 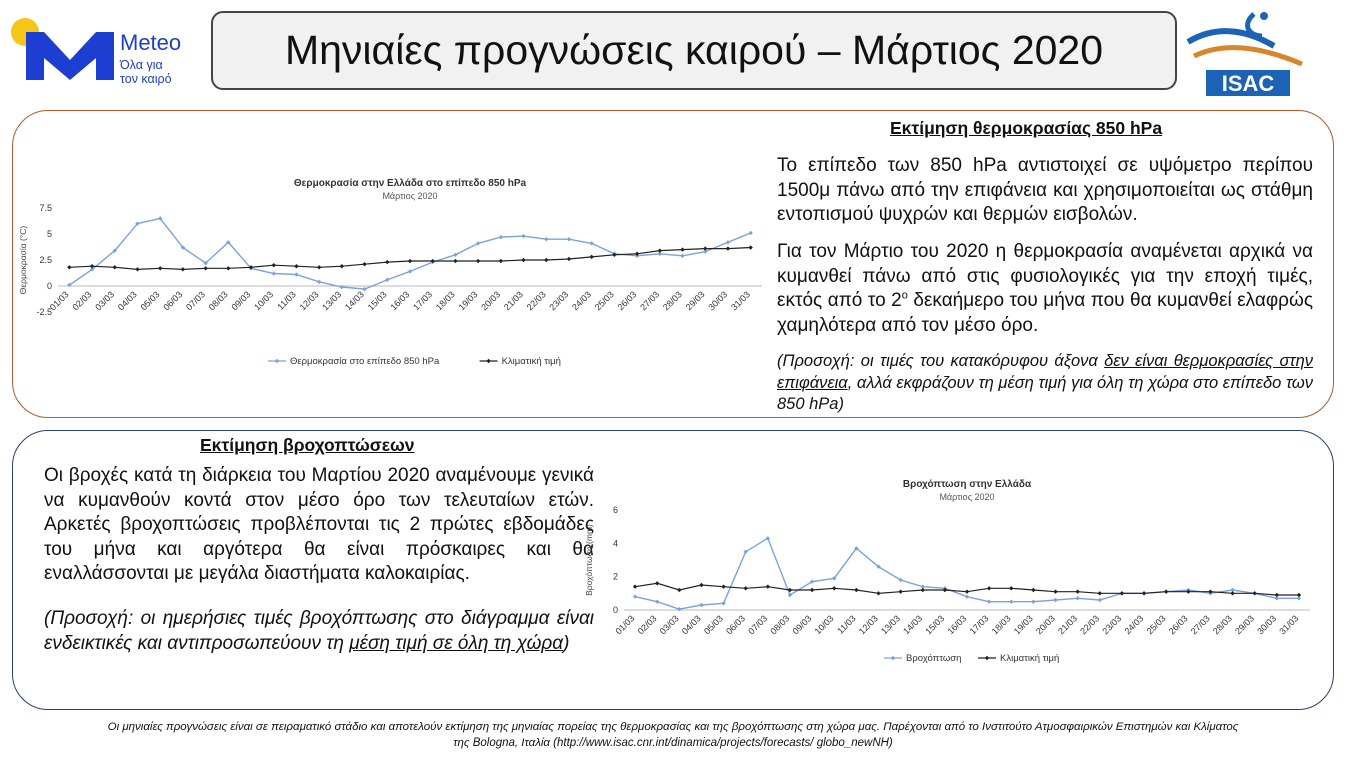 What do you see at coordinates (824, 624) in the screenshot?
I see `x-tick-label: 10/03` at bounding box center [824, 624].